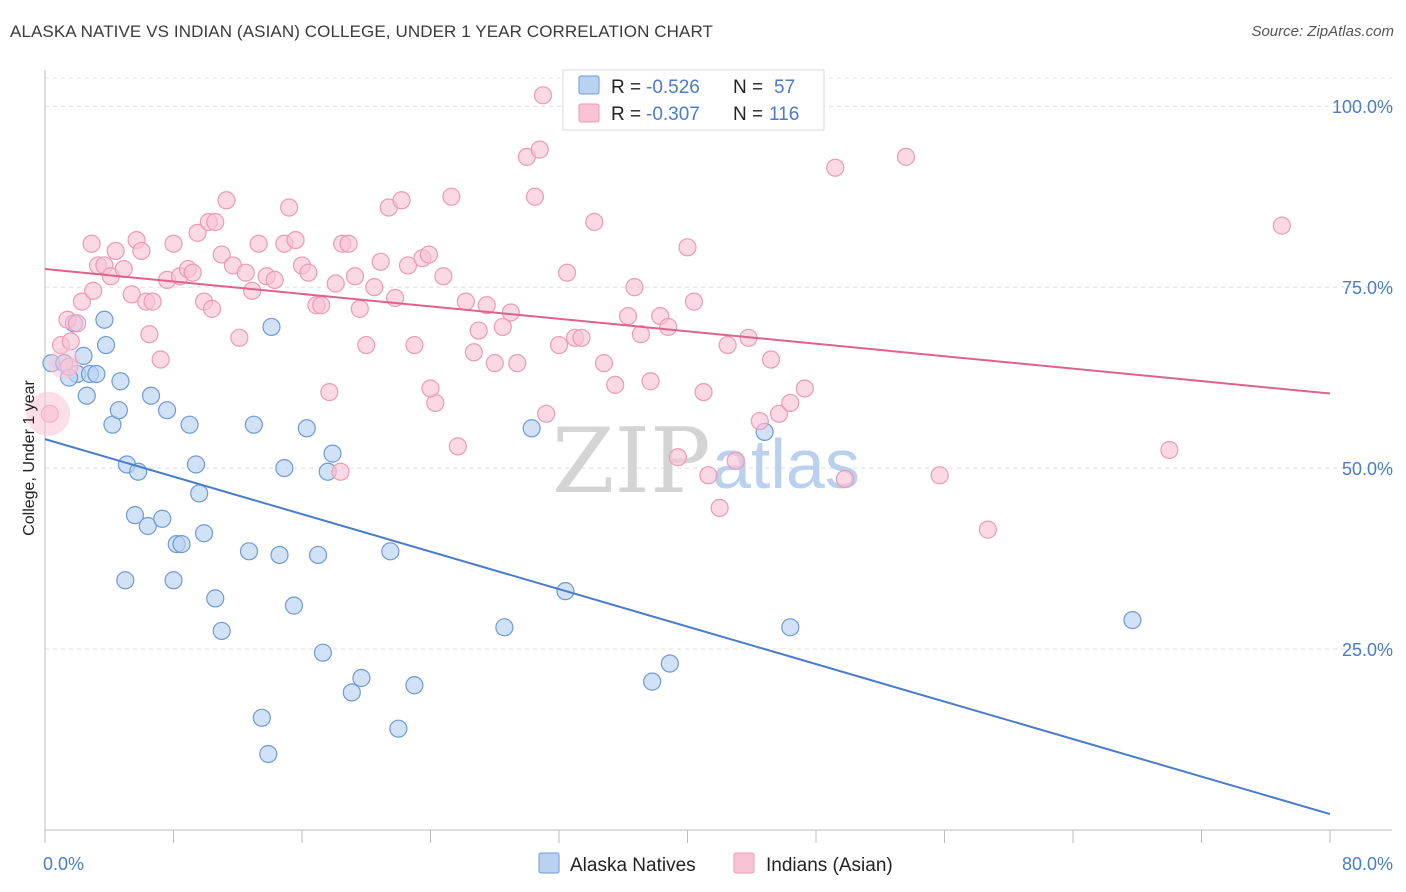  What do you see at coordinates (687, 331) in the screenshot?
I see `trendline-indians-asian` at bounding box center [687, 331].